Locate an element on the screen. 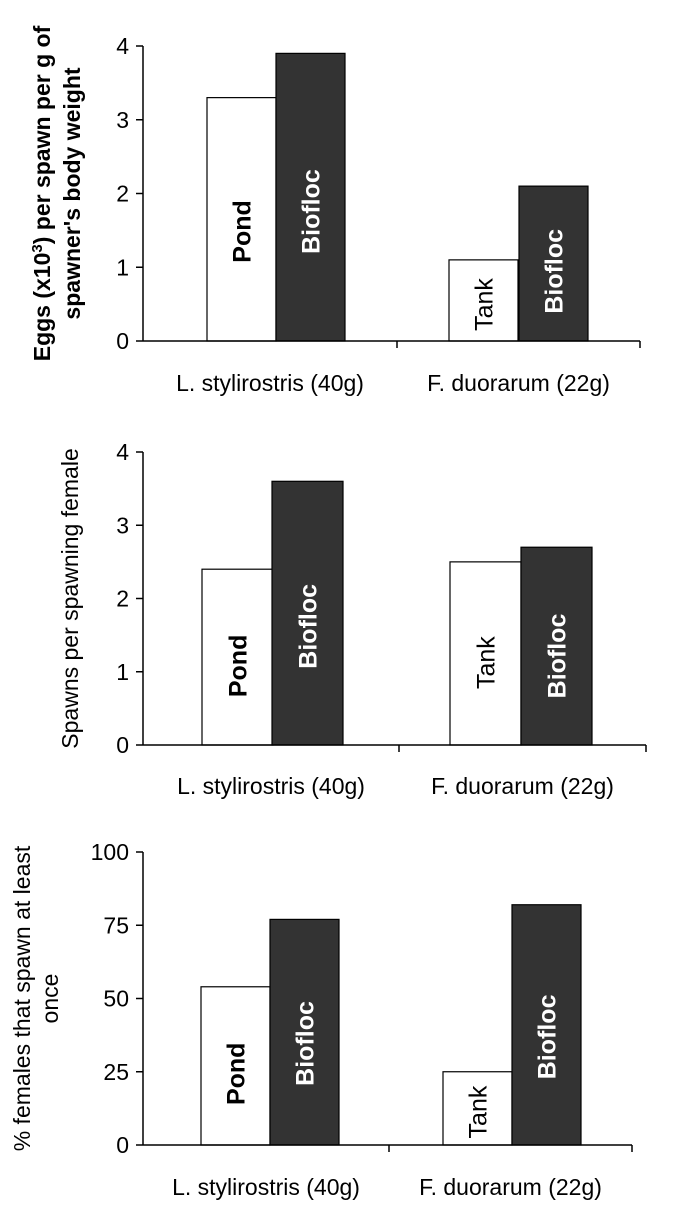 Image resolution: width=676 pixels, height=1224 pixels. y-axis-title: Spawns per spawning female is located at coordinates (70, 598).